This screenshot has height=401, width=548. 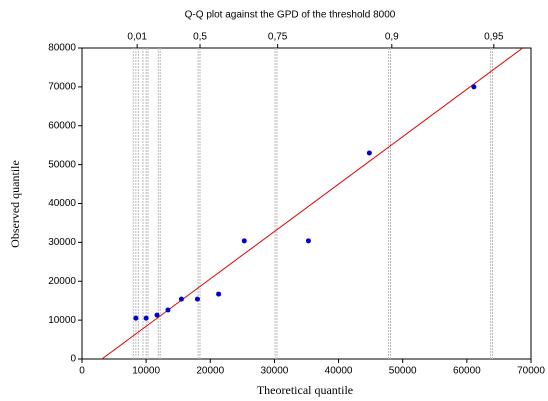 I want to click on top-tick-label: 0,9, so click(x=392, y=37).